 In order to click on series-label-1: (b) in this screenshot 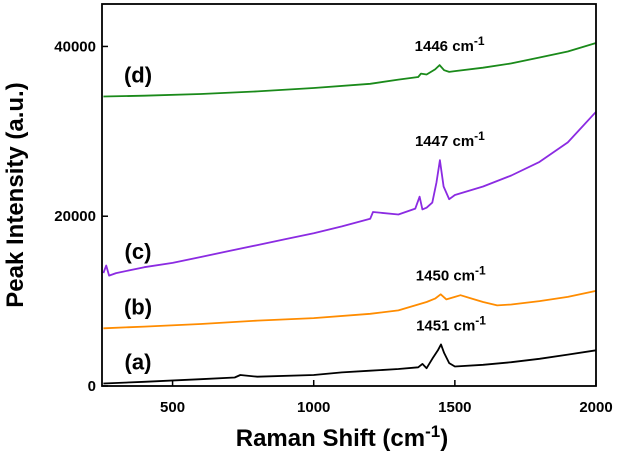, I will do `click(138, 306)`.